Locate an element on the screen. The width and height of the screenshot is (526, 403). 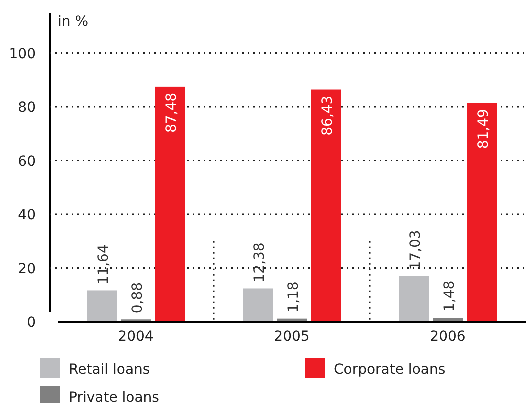
text: 17,03 is located at coordinates (416, 250).